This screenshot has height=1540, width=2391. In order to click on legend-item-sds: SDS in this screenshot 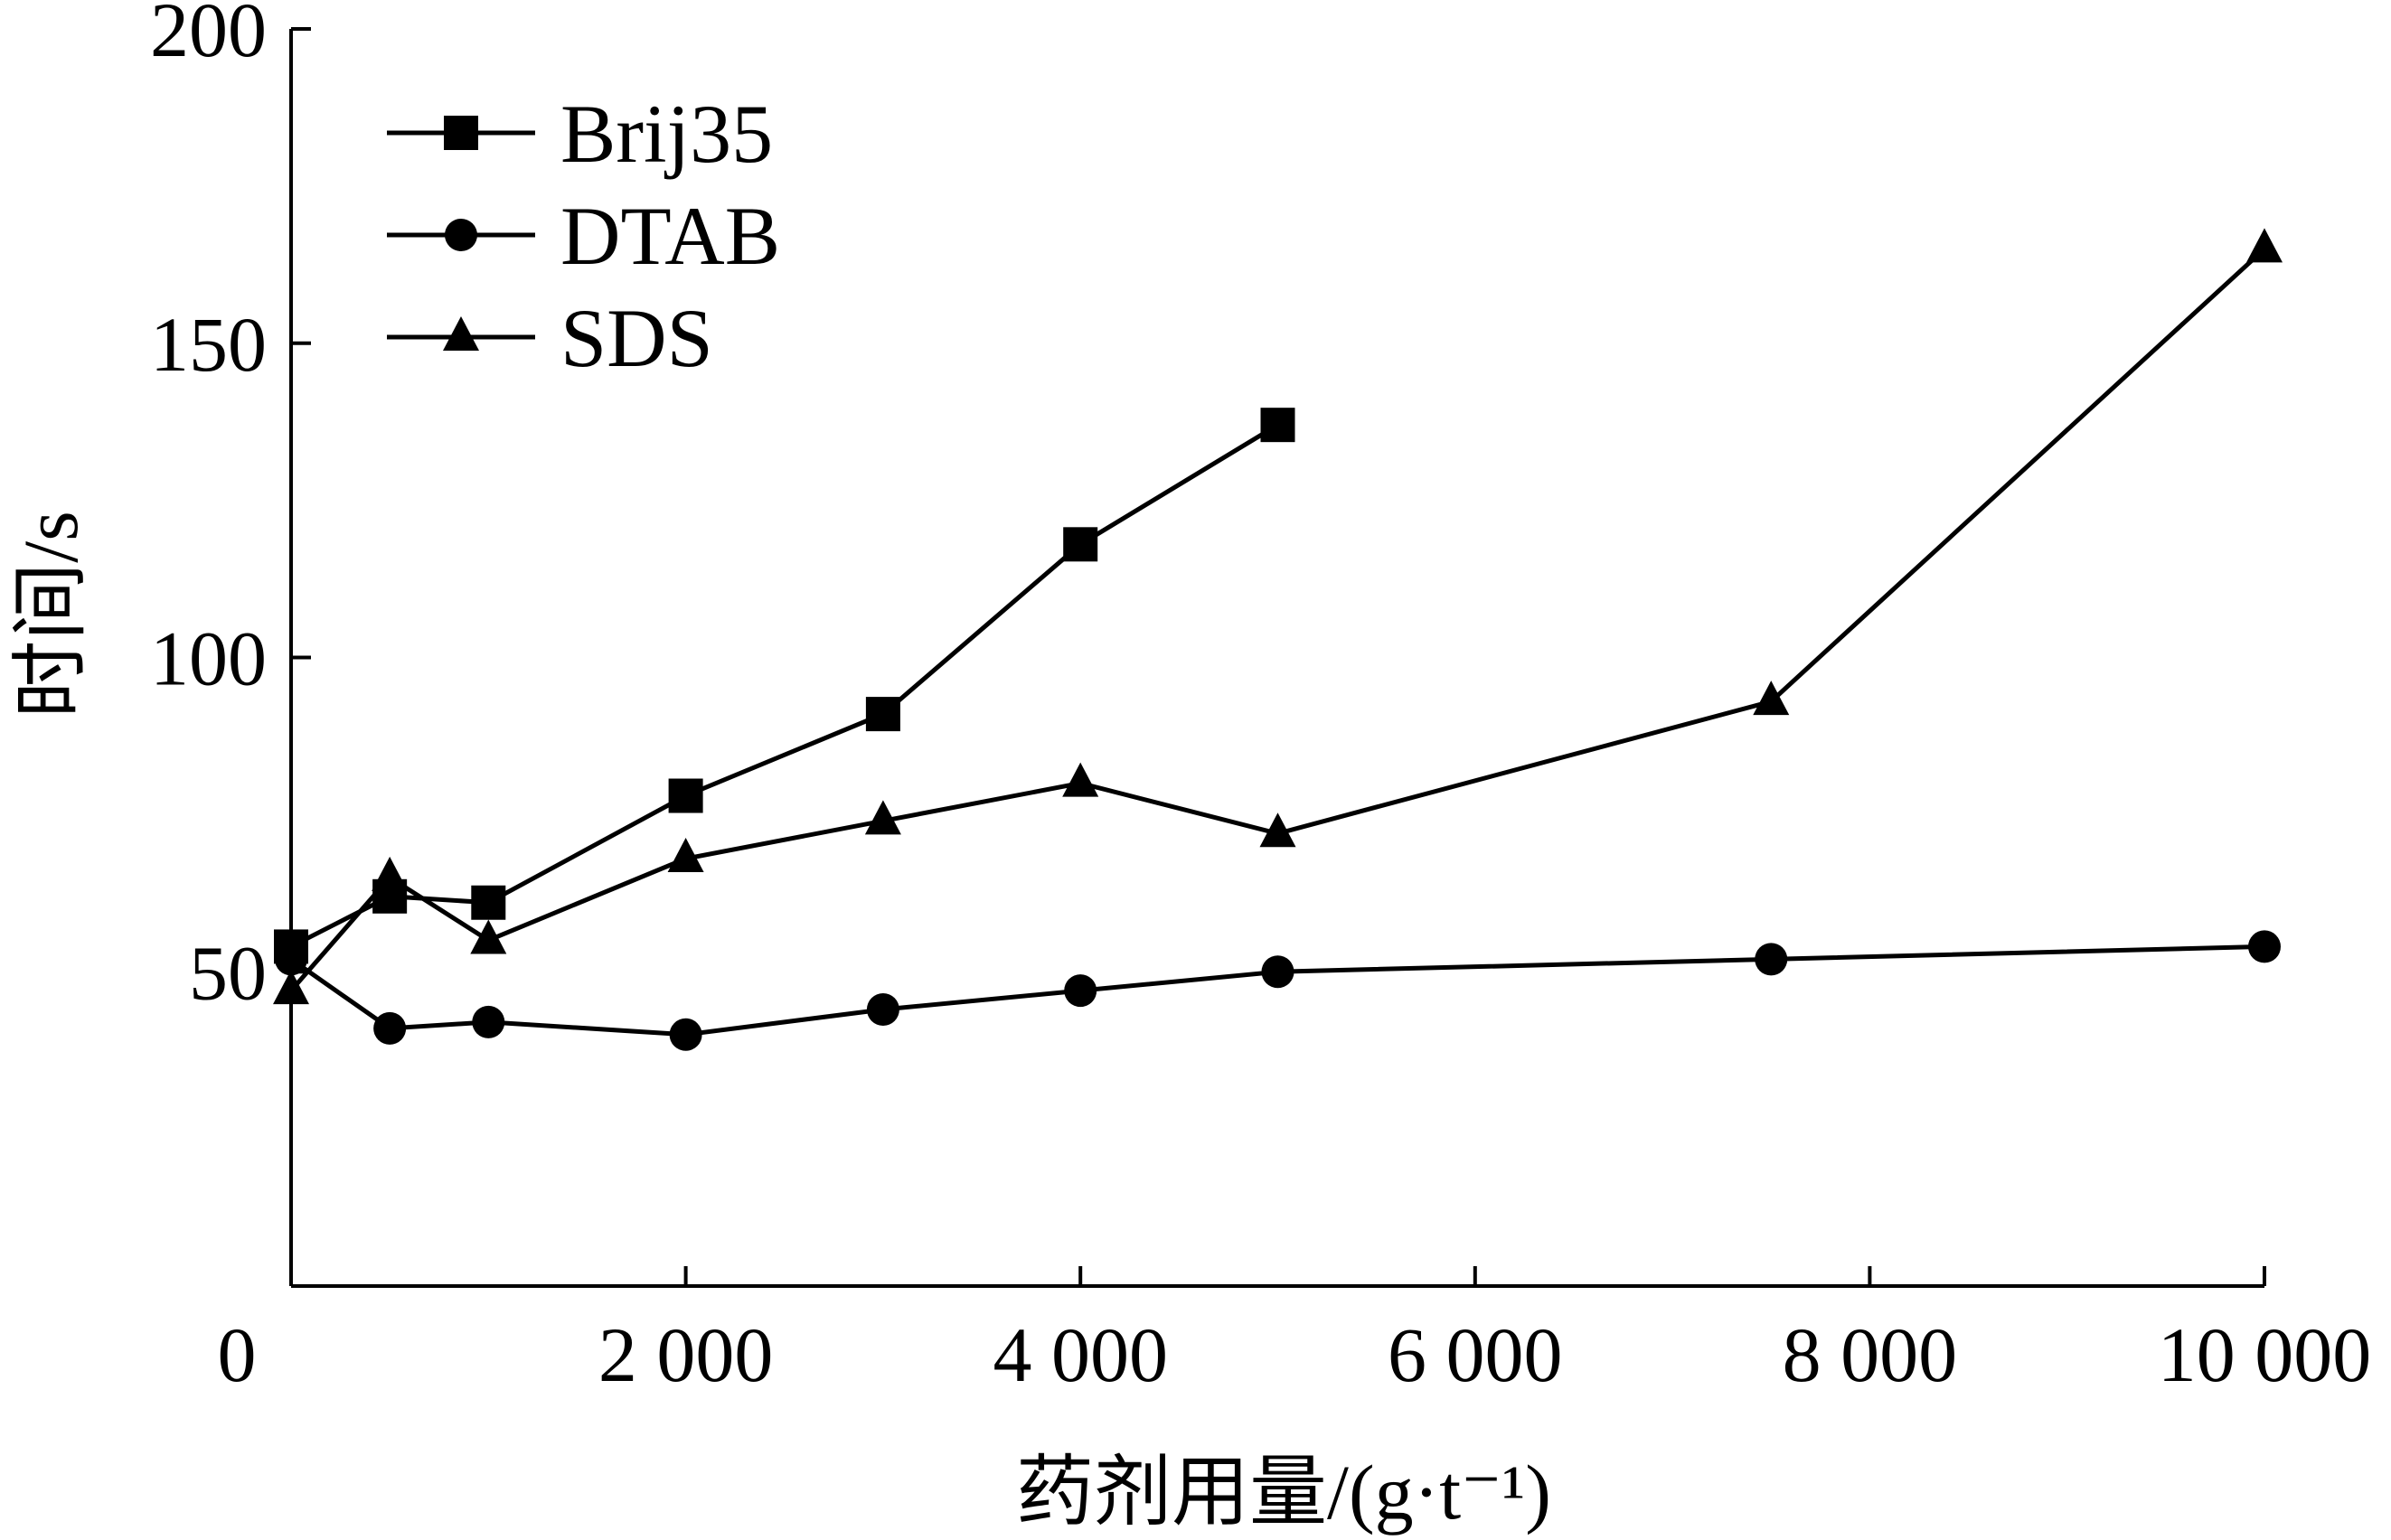, I will do `click(550, 338)`.